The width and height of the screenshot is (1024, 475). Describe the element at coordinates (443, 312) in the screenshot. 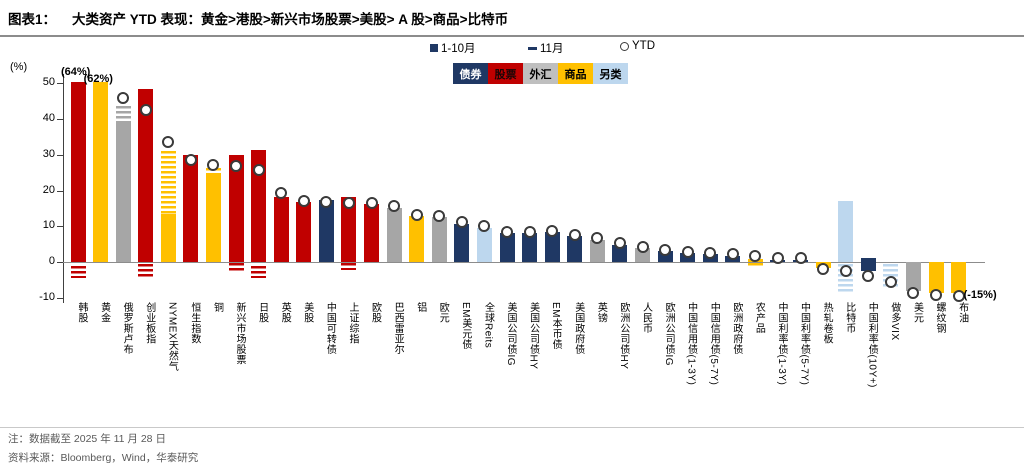

I see `x-axis-label: 欧元` at that location.